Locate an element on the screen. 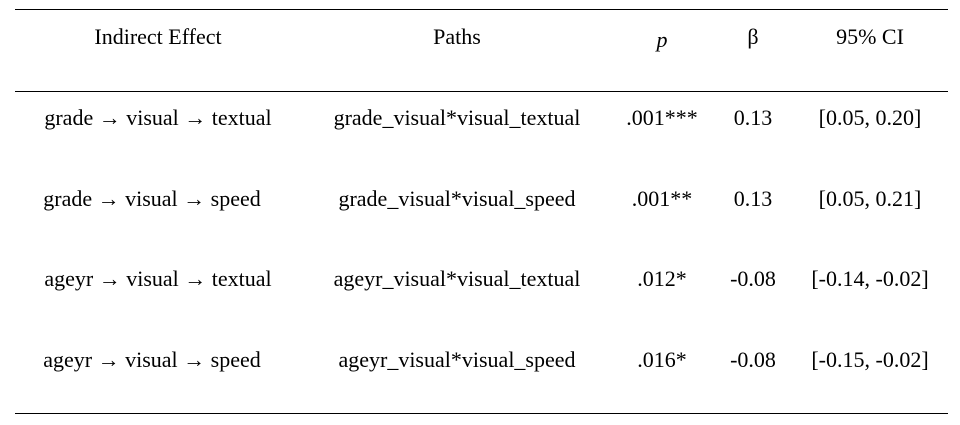  cell-indirect-effect: ageyr → visual → textual is located at coordinates (158, 278).